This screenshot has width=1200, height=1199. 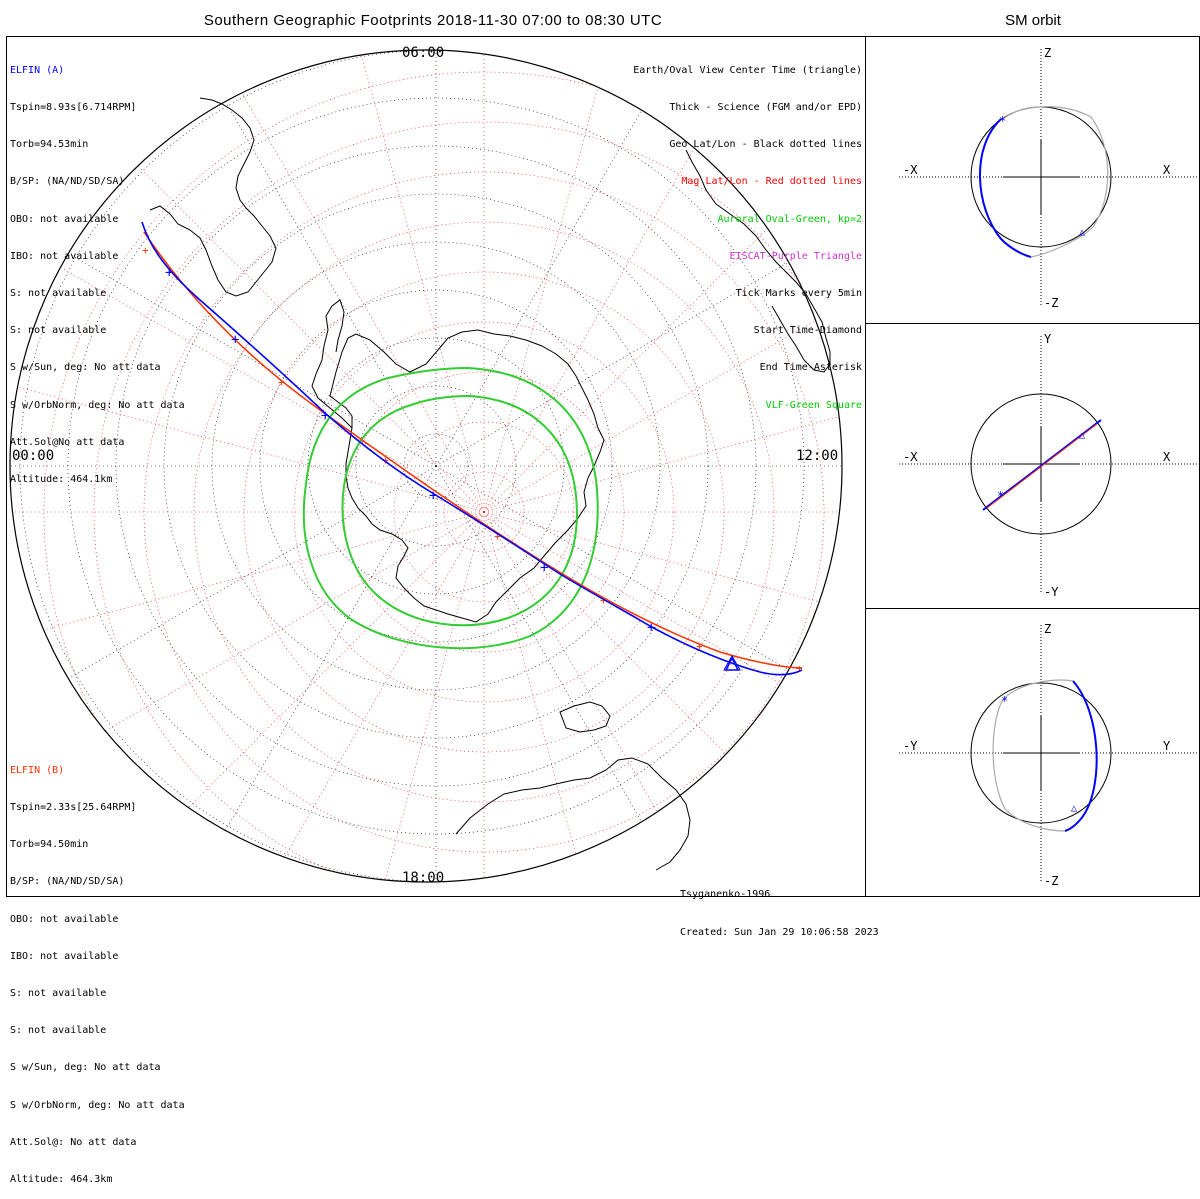 What do you see at coordinates (1167, 457) in the screenshot?
I see `sm2-axis-right: X` at bounding box center [1167, 457].